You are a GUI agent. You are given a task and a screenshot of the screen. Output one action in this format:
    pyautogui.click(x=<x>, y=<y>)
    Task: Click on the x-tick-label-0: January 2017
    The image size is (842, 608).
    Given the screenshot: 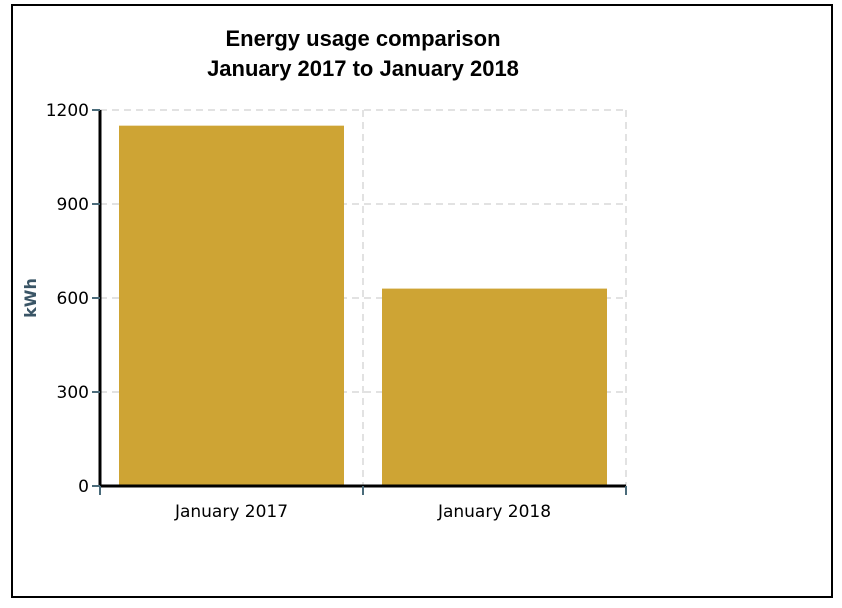 What is the action you would take?
    pyautogui.click(x=231, y=512)
    